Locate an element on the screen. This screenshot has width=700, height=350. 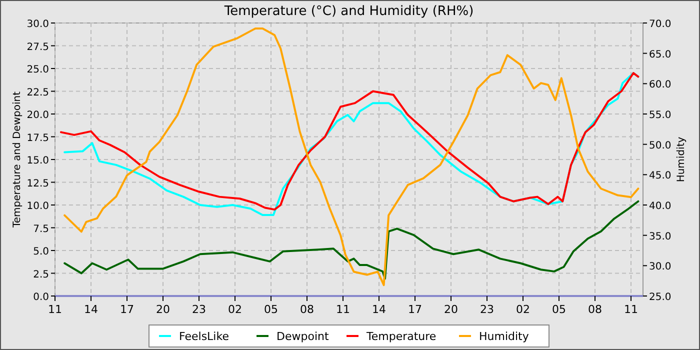
legend-label: Humidity is located at coordinates (504, 336).